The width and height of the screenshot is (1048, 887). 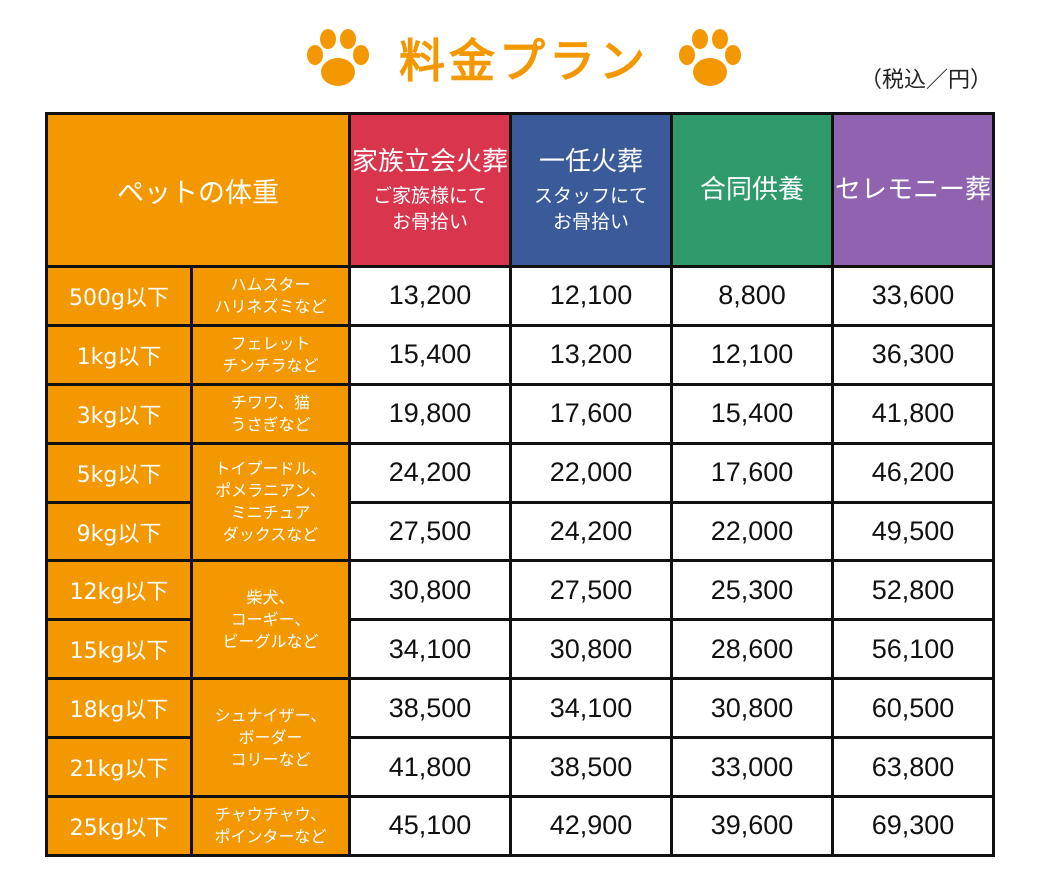 What do you see at coordinates (913, 472) in the screenshot?
I see `price-cell: 46,200` at bounding box center [913, 472].